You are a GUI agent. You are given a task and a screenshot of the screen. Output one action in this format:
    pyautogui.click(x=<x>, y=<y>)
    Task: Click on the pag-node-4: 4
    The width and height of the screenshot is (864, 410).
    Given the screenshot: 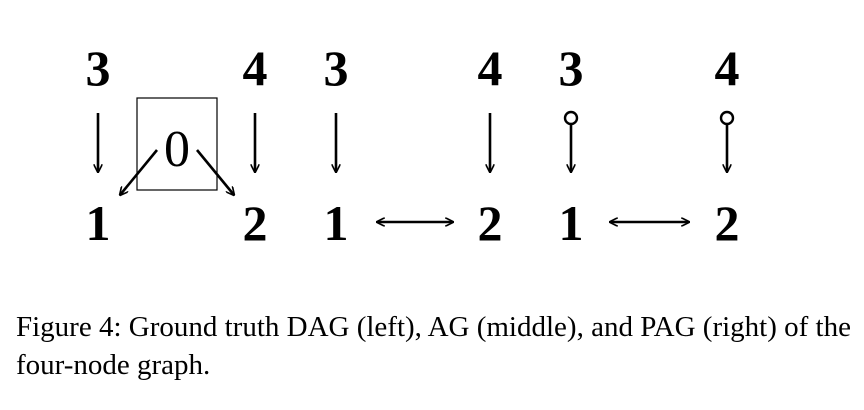 What is the action you would take?
    pyautogui.click(x=727, y=68)
    